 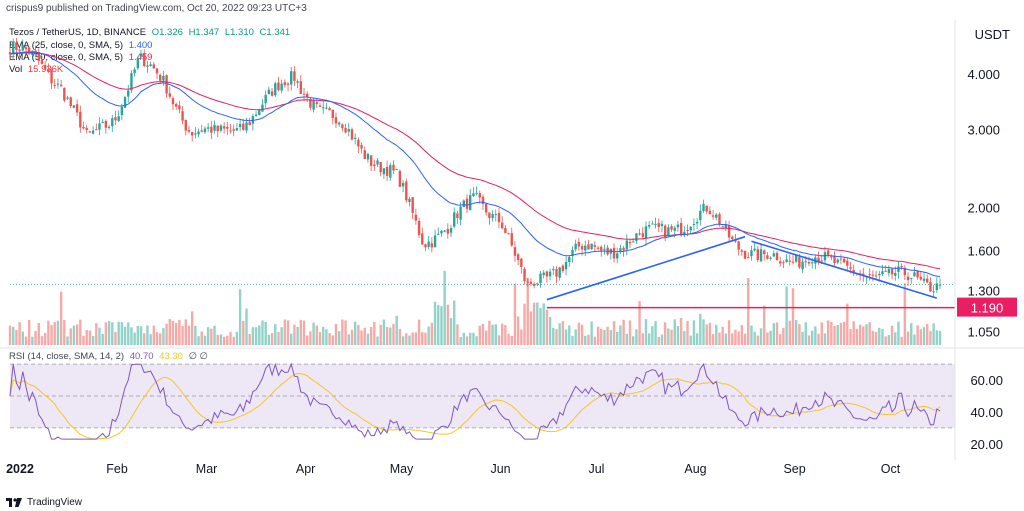 What do you see at coordinates (402, 469) in the screenshot?
I see `time-tick-label: May` at bounding box center [402, 469].